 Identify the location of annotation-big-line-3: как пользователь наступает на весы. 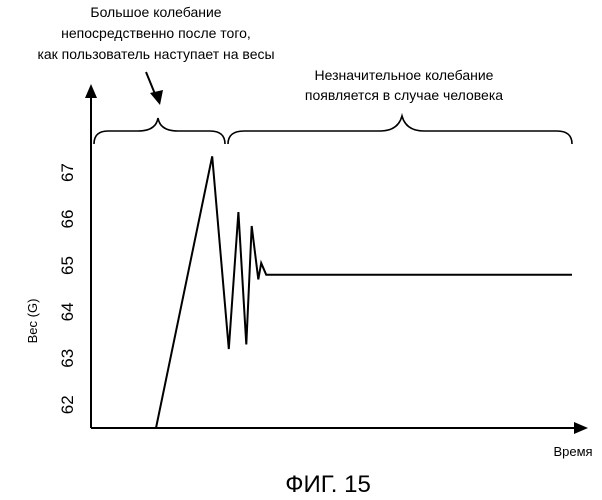
(155, 54).